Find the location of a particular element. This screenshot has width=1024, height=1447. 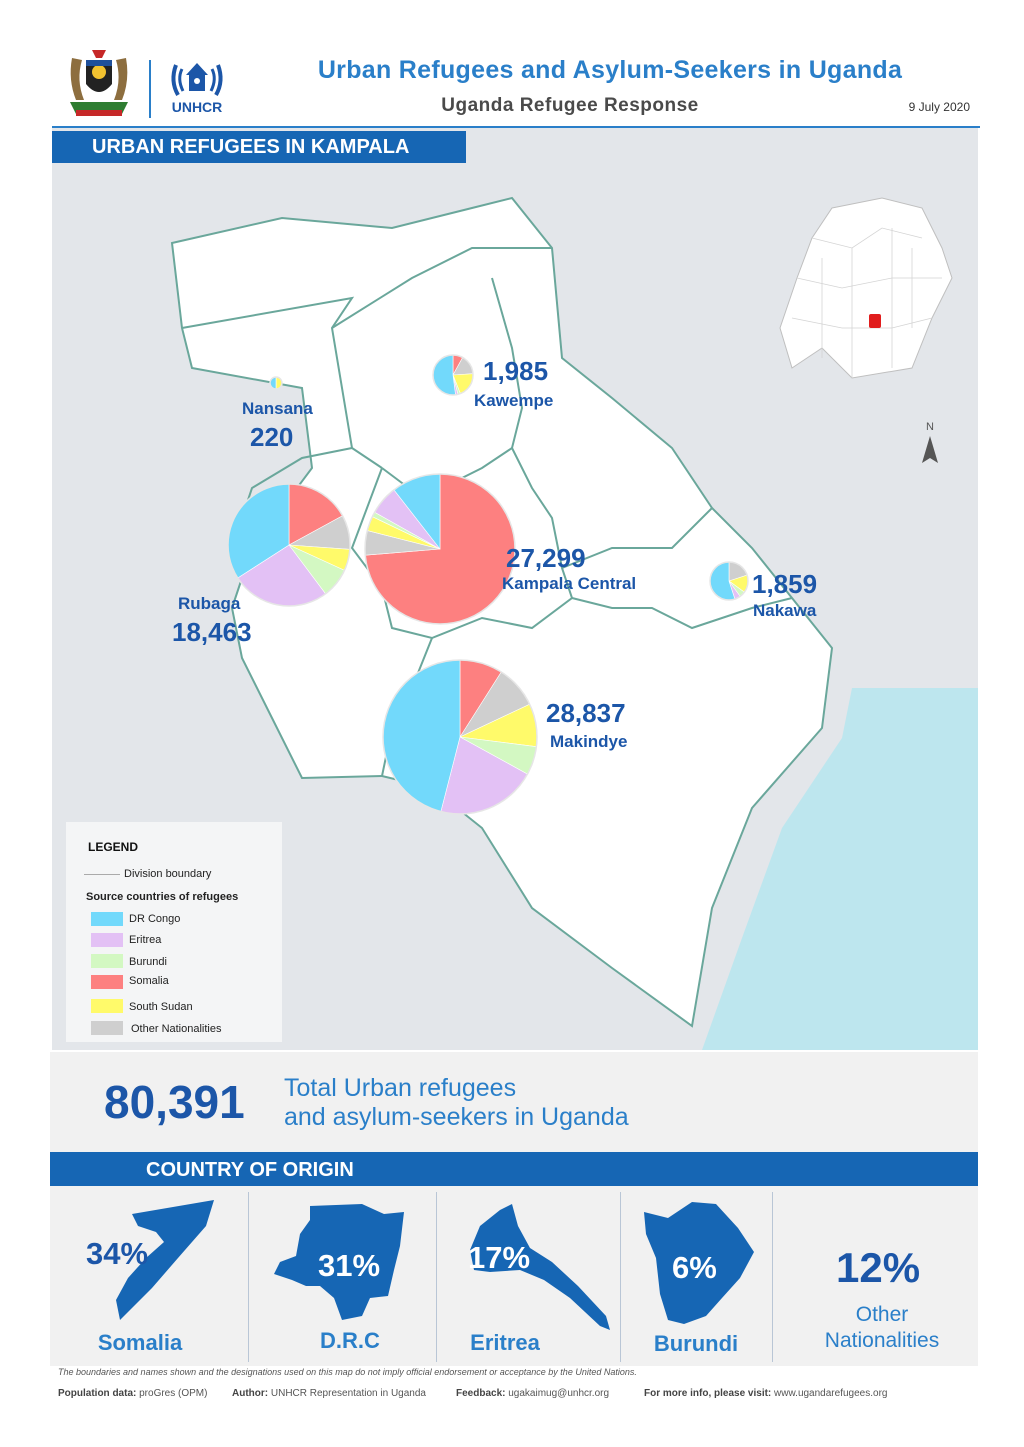

origin-name-drc: D.R.C is located at coordinates (350, 1340).